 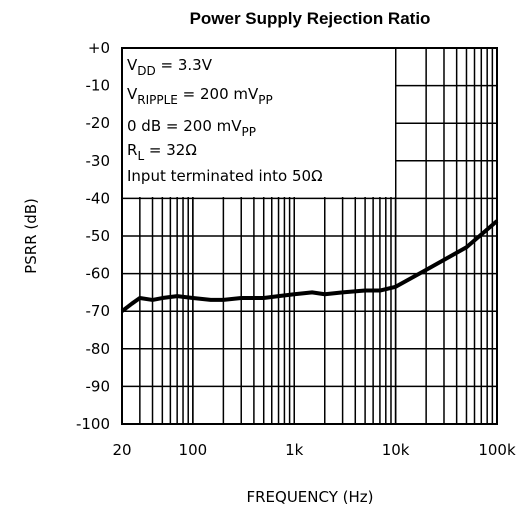 I want to click on annotation-box, so click(x=259, y=123).